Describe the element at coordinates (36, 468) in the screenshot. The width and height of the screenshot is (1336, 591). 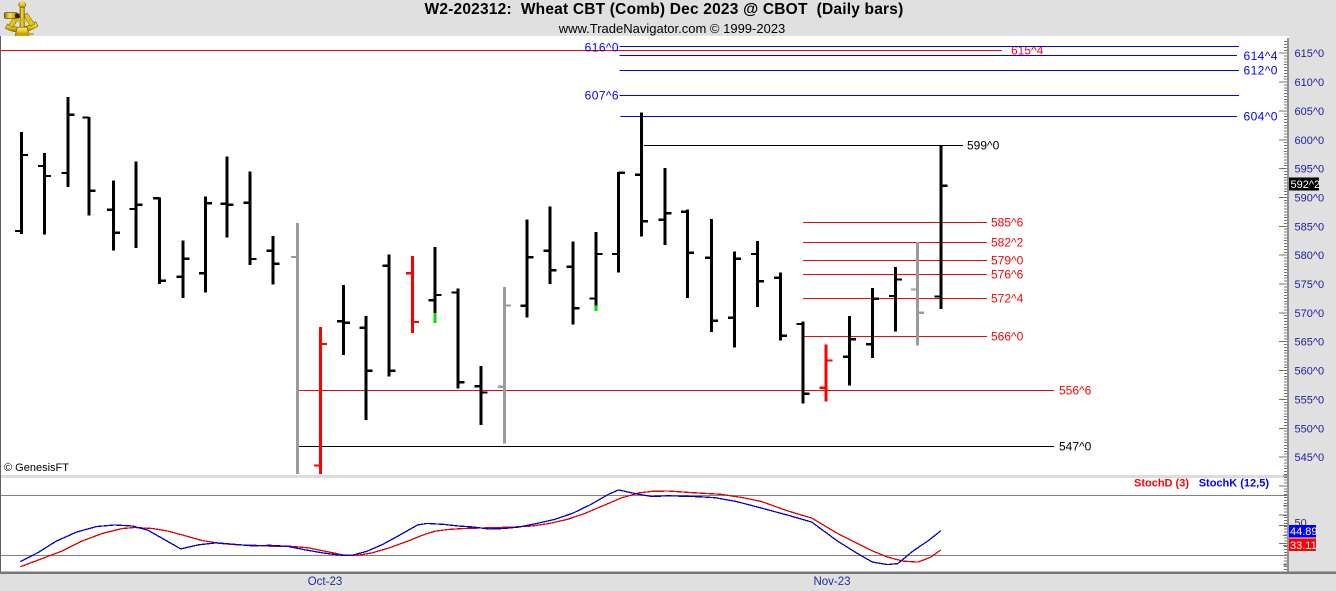
I see `svg-text: © GenesisFT` at that location.